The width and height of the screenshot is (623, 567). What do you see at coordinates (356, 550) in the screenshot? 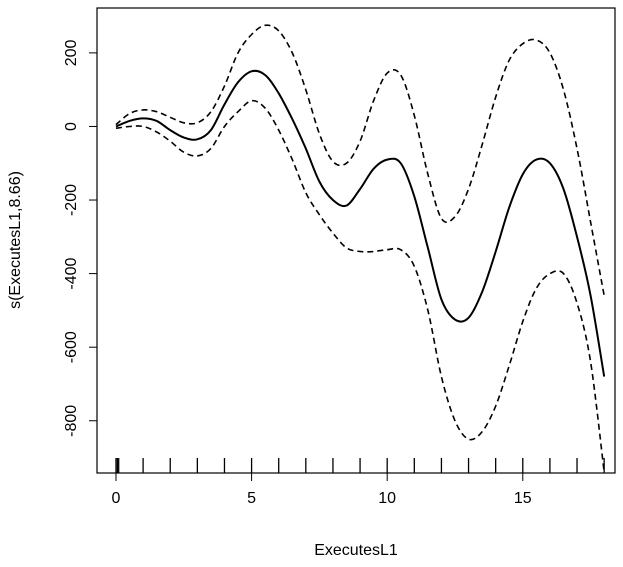
I see `x-axis-title: ExecutesL1` at bounding box center [356, 550].